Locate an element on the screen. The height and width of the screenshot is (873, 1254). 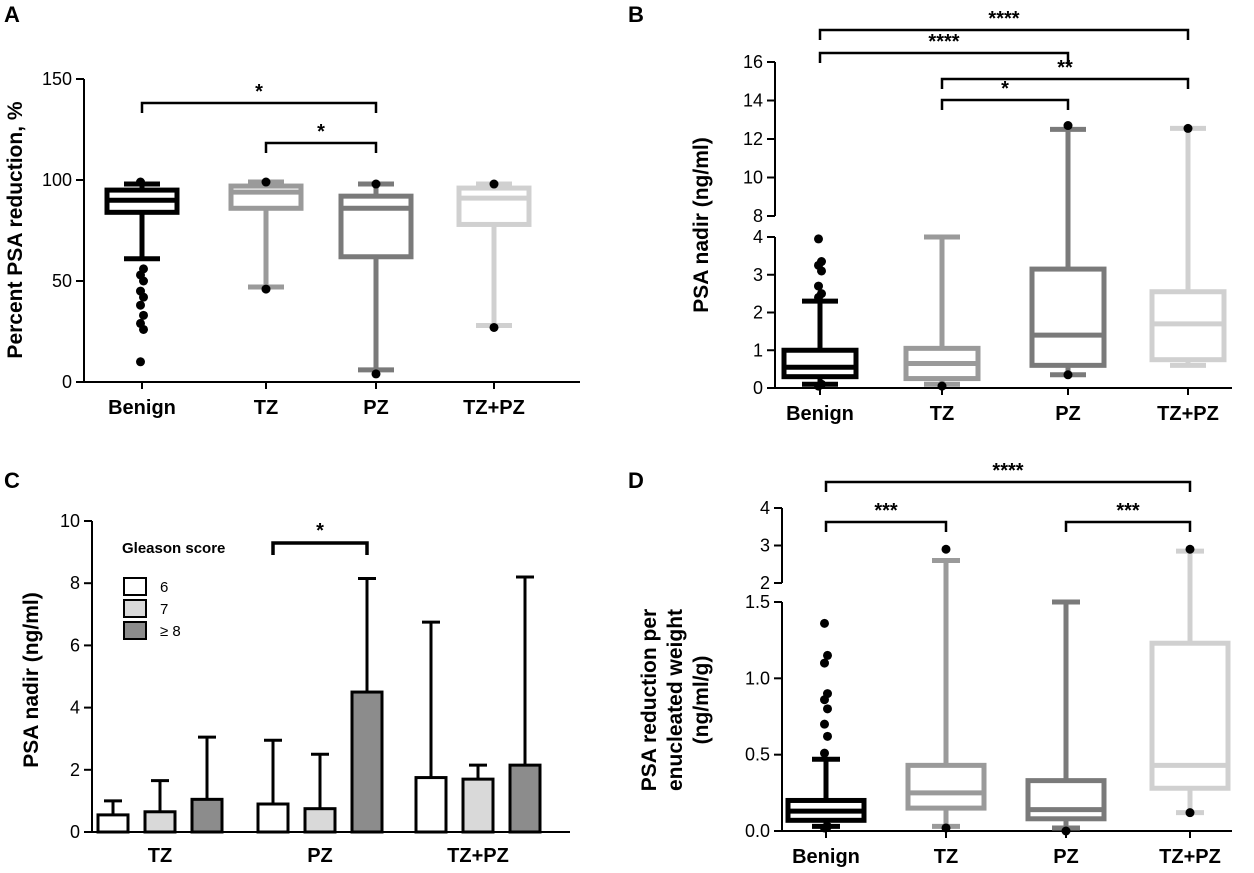
panel-d-xtick-label-tz-plus-pz: TZ+PZ is located at coordinates (1190, 857).